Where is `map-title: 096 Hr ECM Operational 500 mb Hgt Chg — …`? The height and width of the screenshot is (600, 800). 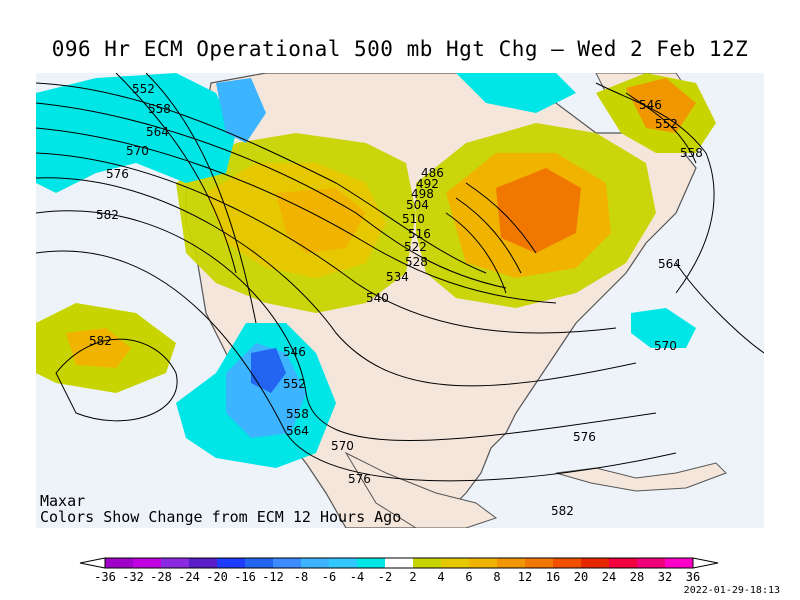 map-title: 096 Hr ECM Operational 500 mb Hgt Chg — … is located at coordinates (400, 49).